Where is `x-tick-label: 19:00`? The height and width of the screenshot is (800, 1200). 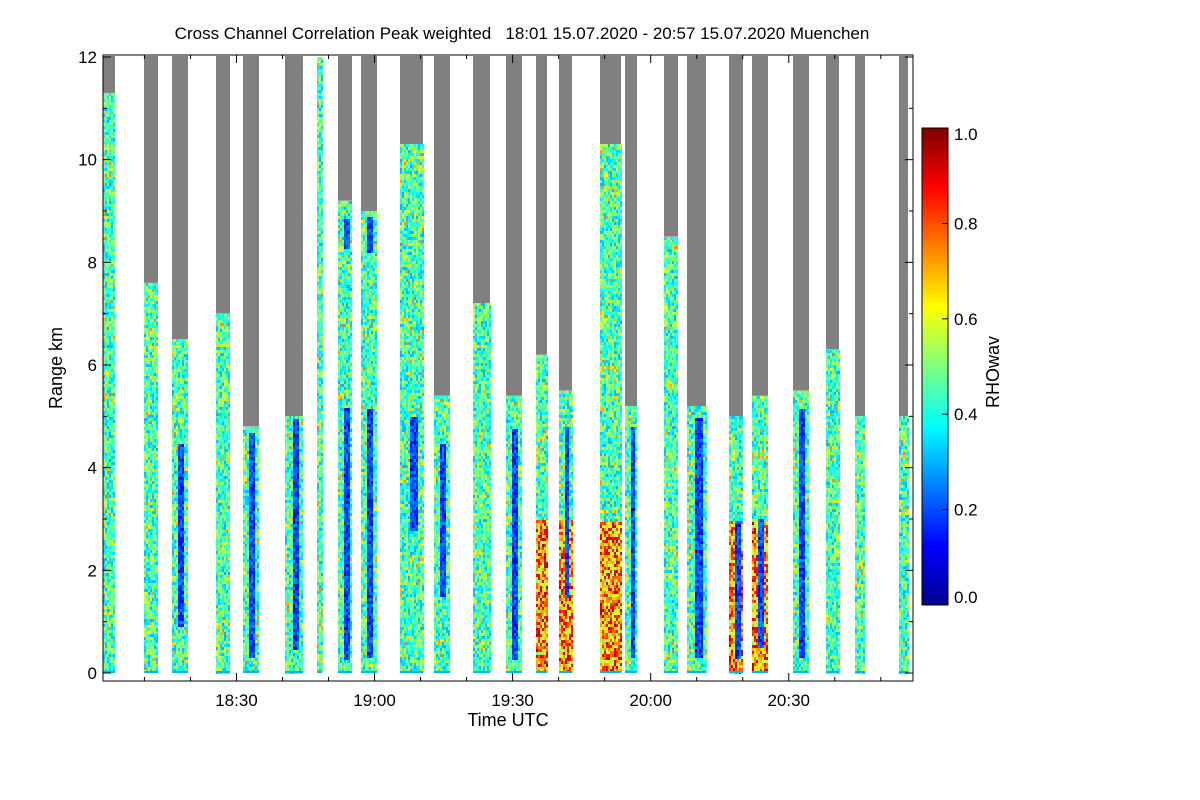
x-tick-label: 19:00 is located at coordinates (374, 700).